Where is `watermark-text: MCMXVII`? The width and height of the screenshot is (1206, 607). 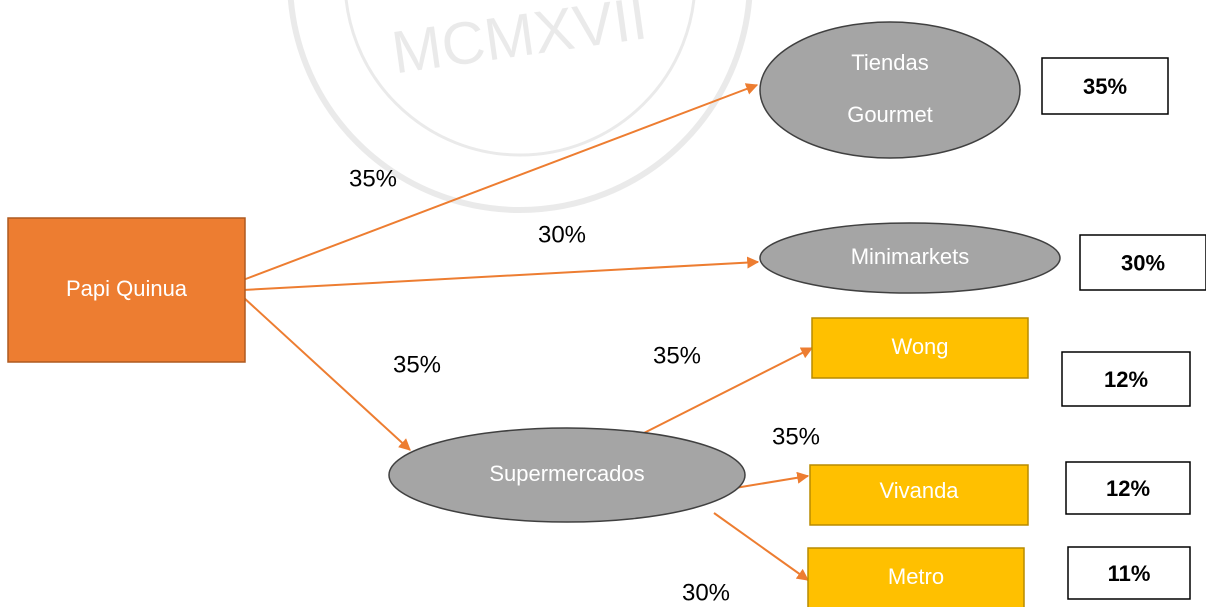 watermark-text: MCMXVII is located at coordinates (519, 43).